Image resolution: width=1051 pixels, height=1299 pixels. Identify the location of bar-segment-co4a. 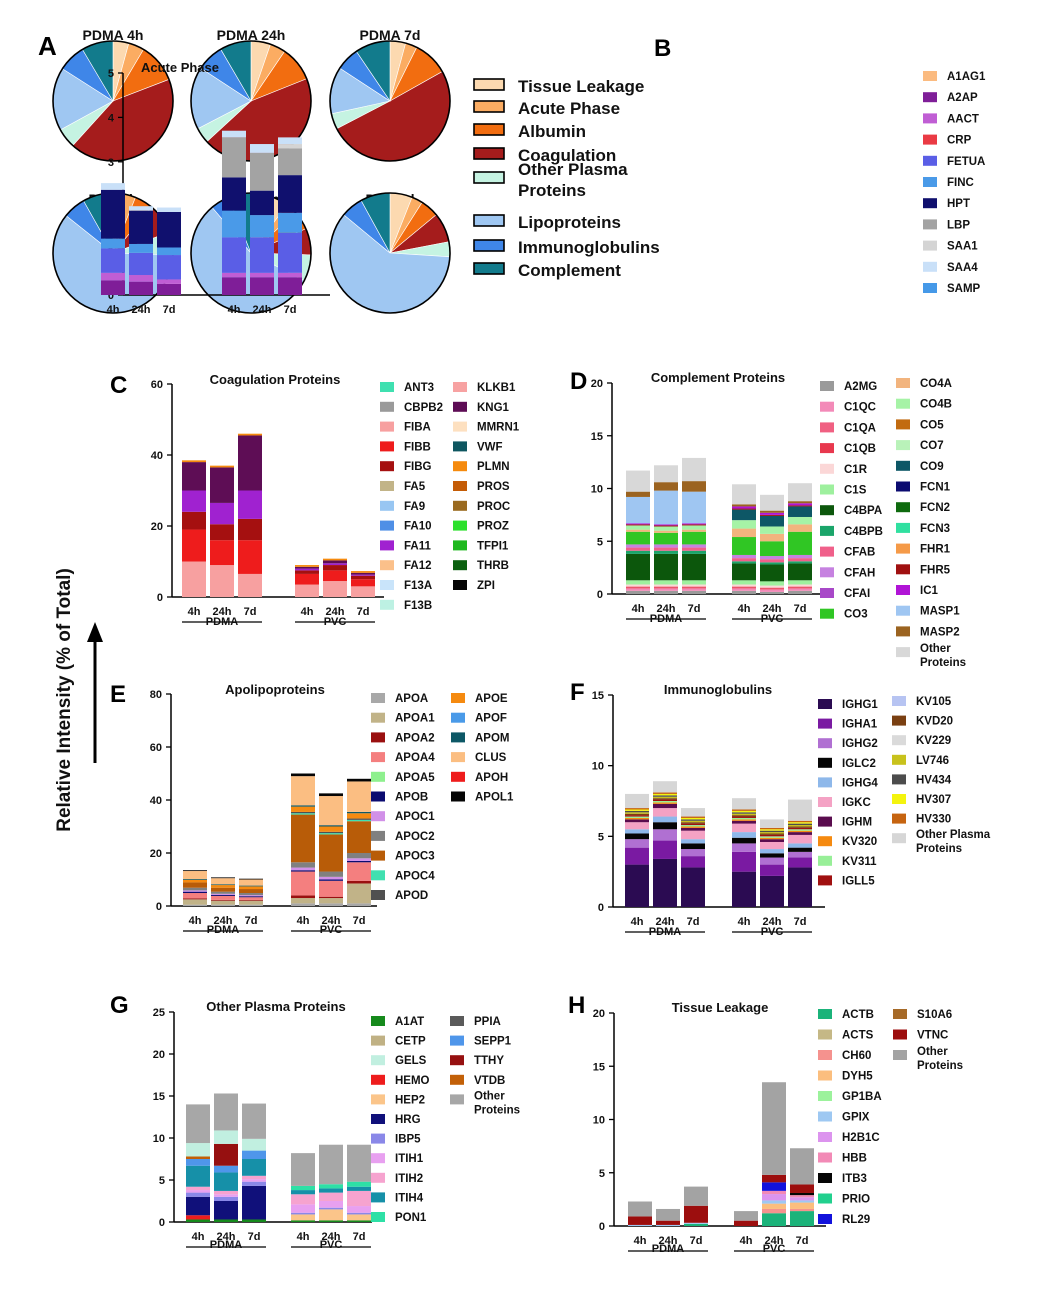
(666, 531).